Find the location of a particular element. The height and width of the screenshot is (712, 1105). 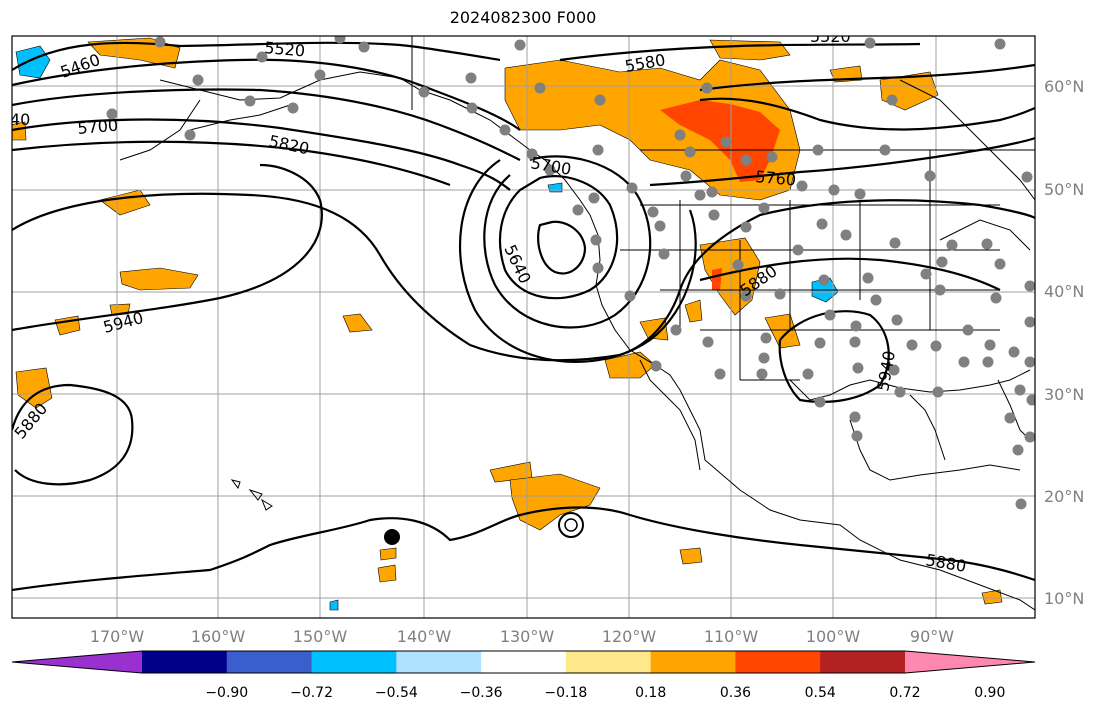

lat-label-10n: 10°N is located at coordinates (1064, 598).